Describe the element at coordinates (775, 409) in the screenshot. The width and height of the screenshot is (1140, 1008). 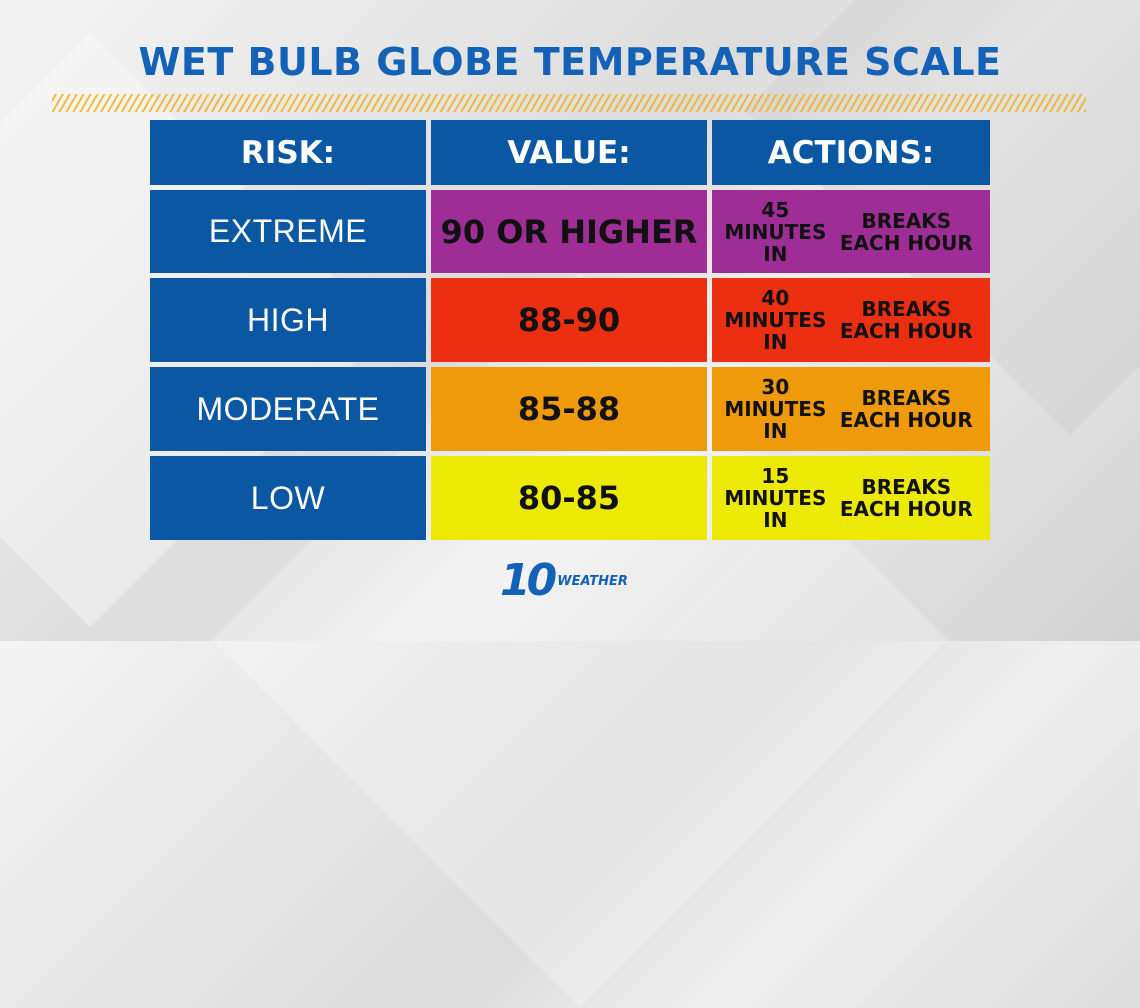
I see `action-line: 30 MINUTES IN` at that location.